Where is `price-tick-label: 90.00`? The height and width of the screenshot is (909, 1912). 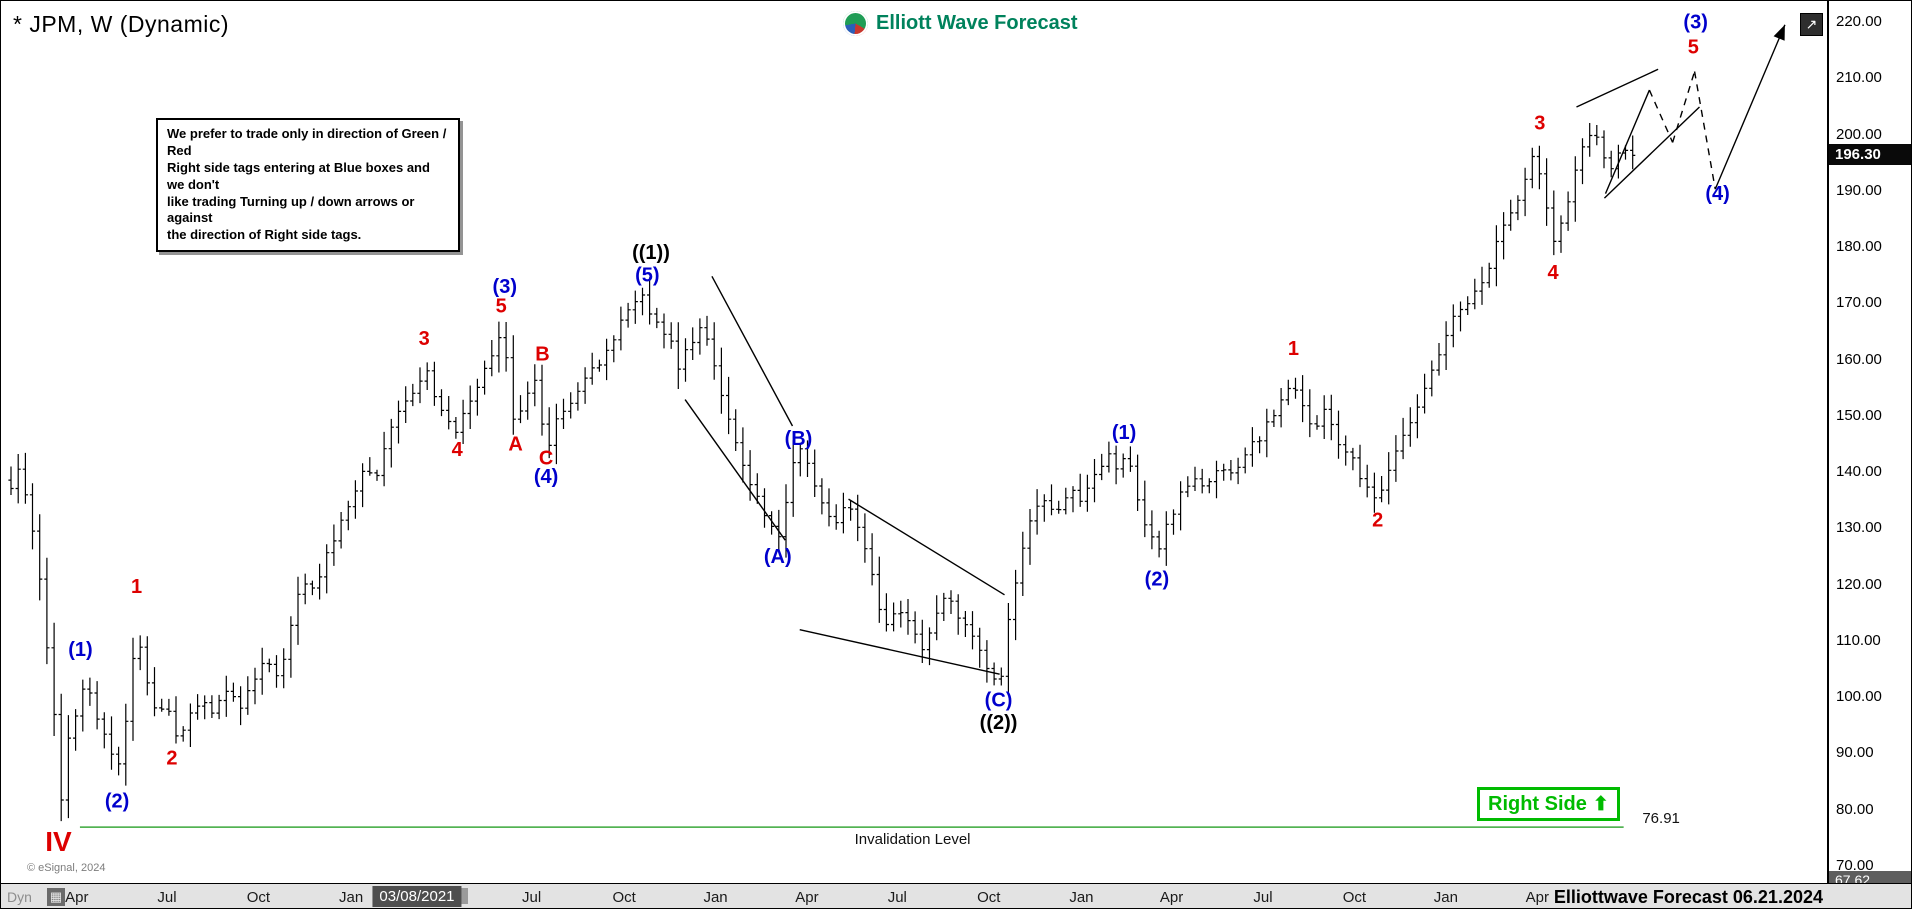 price-tick-label: 90.00 is located at coordinates (1855, 753).